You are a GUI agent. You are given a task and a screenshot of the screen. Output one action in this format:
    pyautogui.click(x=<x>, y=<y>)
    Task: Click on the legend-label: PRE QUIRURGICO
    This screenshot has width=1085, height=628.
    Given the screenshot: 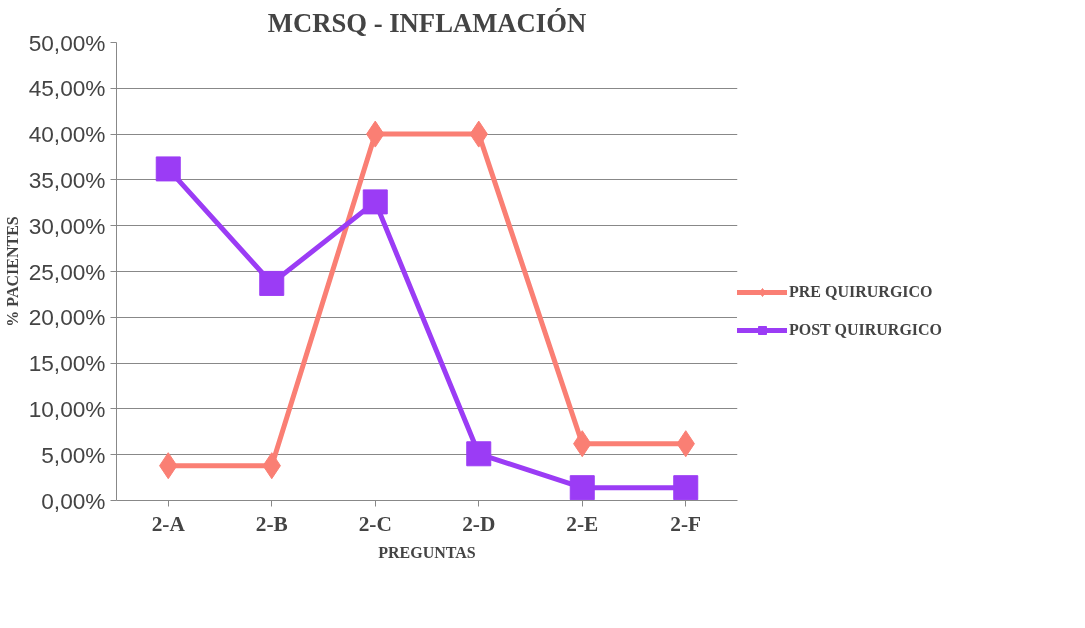 What is the action you would take?
    pyautogui.click(x=861, y=292)
    